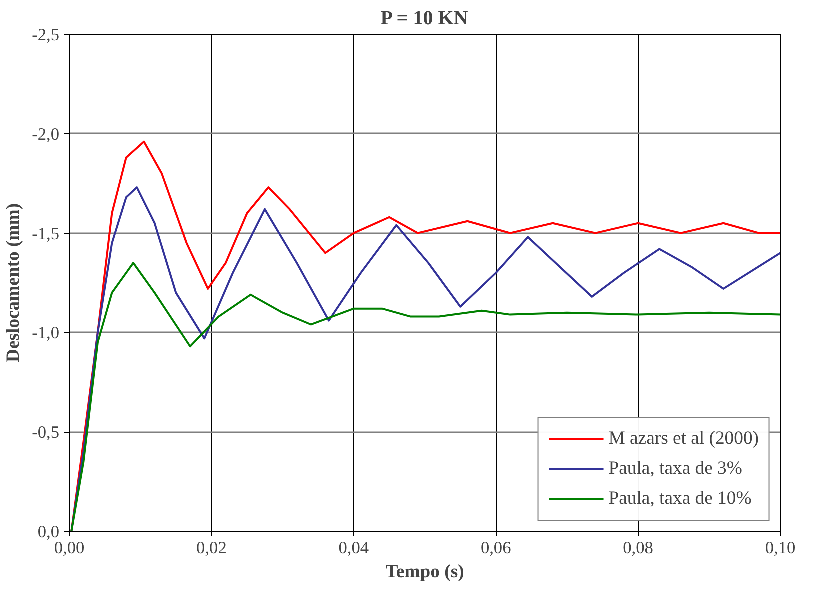 The image size is (837, 592). What do you see at coordinates (69, 548) in the screenshot?
I see `x-tick-label: 0,00` at bounding box center [69, 548].